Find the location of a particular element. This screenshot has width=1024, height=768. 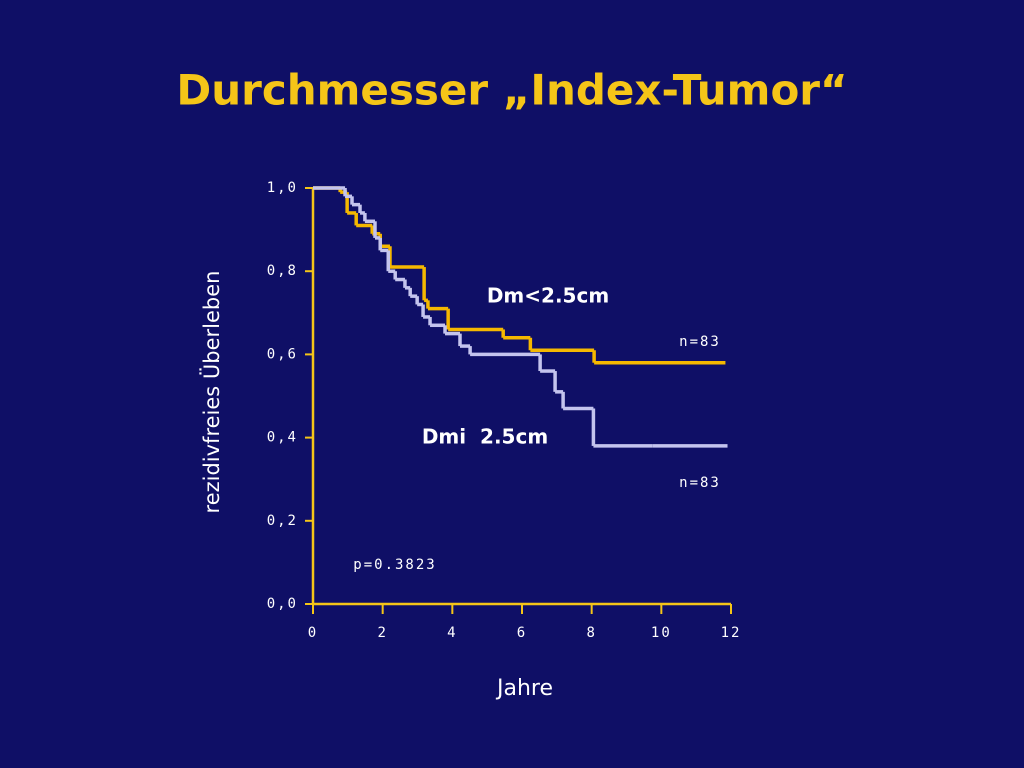

y-tick-label: 1,0 is located at coordinates (282, 188).